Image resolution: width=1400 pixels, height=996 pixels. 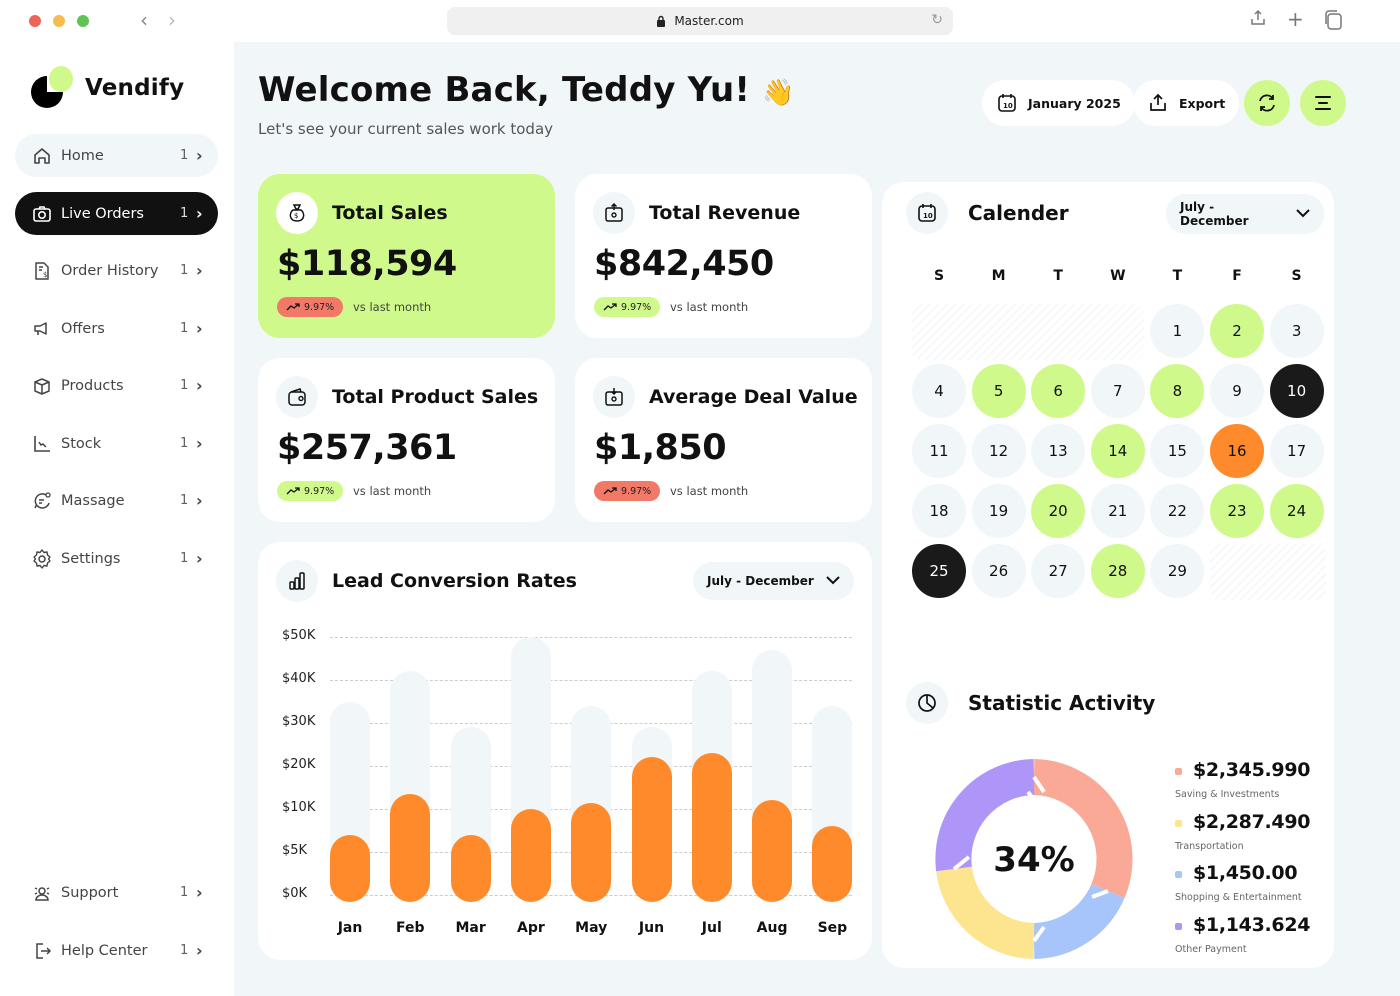 What do you see at coordinates (1214, 214) in the screenshot?
I see `range-label: July - December` at bounding box center [1214, 214].